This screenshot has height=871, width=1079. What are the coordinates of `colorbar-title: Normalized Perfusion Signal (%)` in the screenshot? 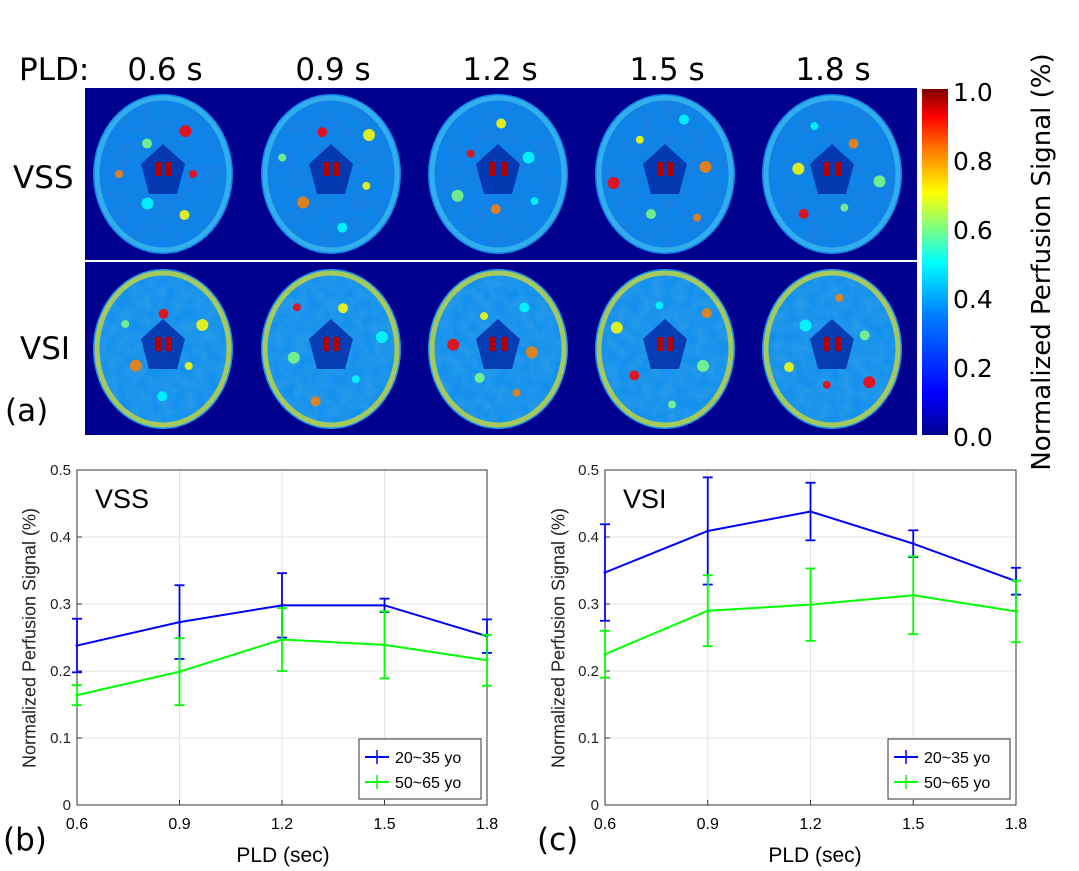 It's located at (1042, 262).